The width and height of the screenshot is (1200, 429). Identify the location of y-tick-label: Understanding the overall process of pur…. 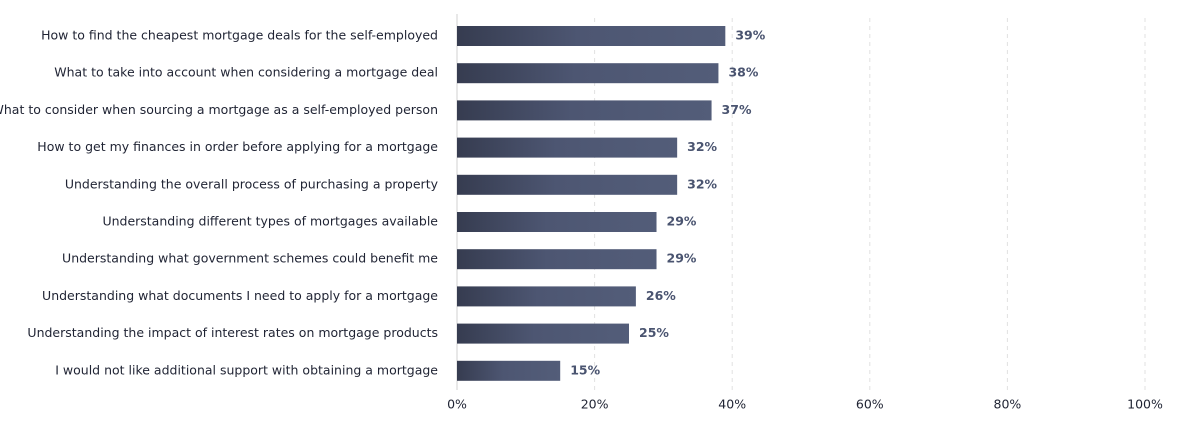
(252, 183).